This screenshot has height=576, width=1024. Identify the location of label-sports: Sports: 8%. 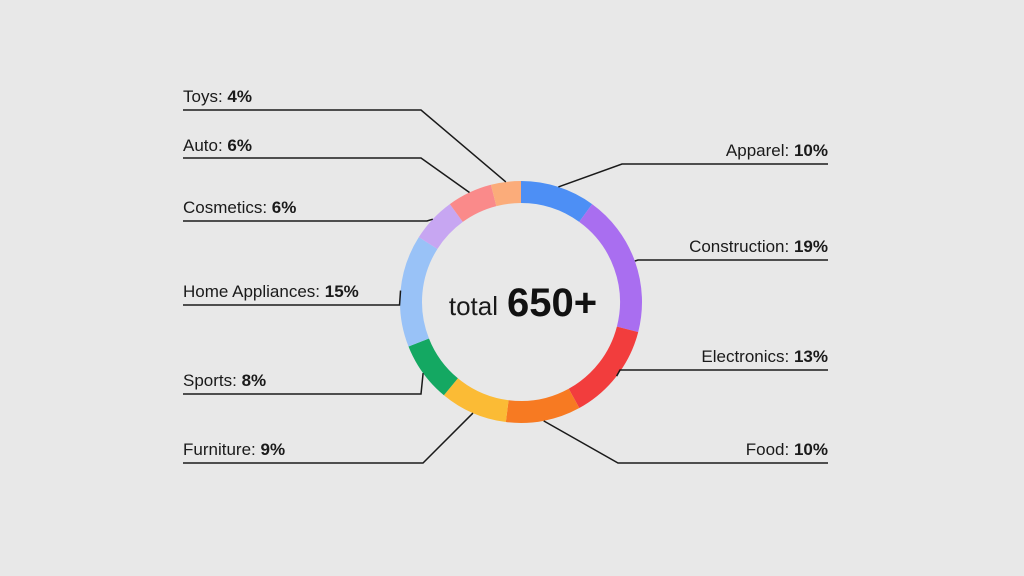
(224, 380).